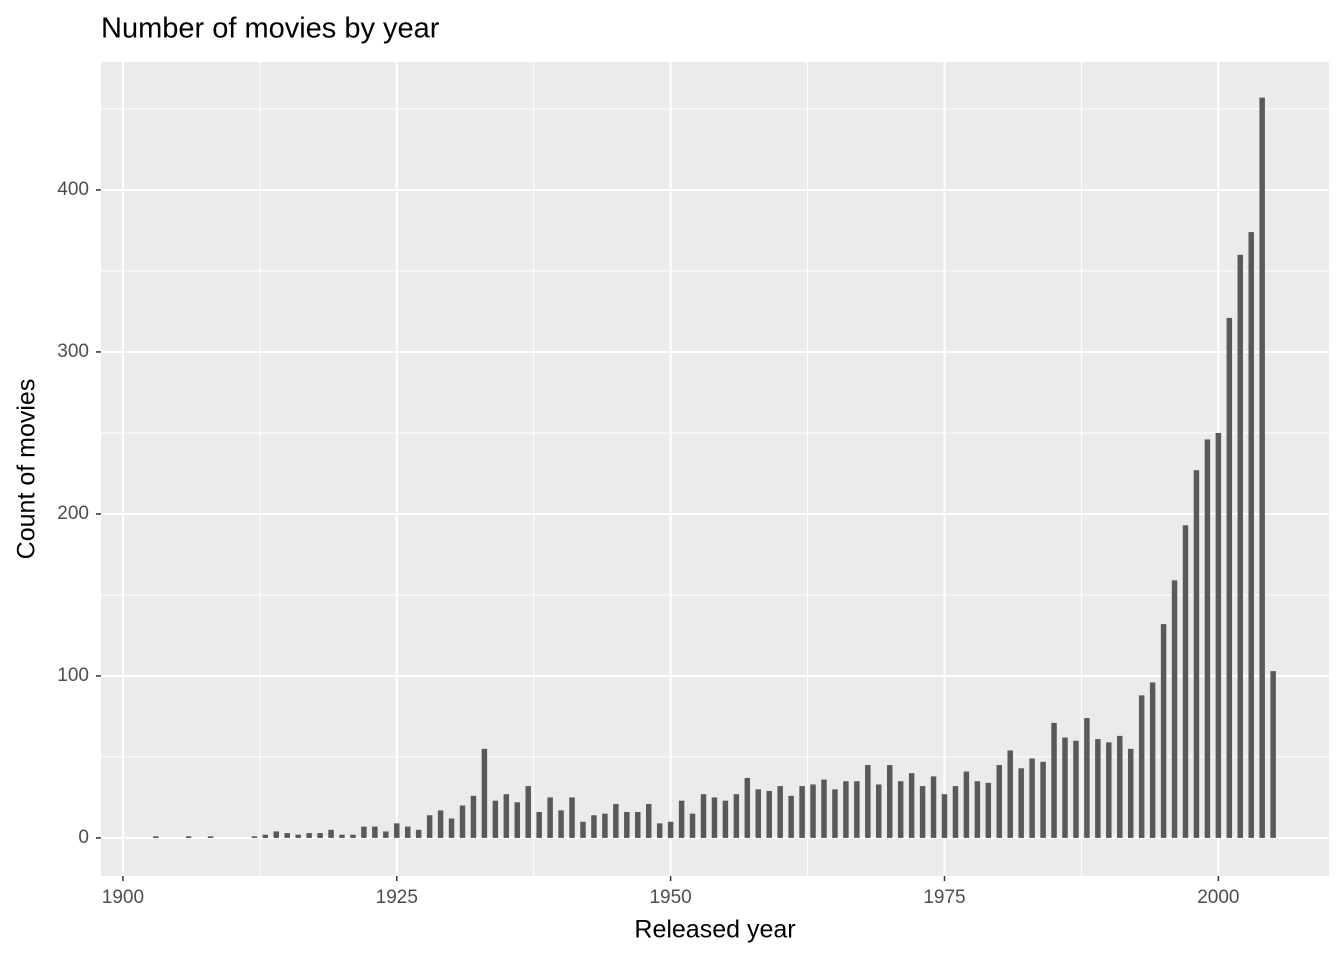 This screenshot has height=960, width=1344. What do you see at coordinates (397, 897) in the screenshot?
I see `x-tick-label: 1925` at bounding box center [397, 897].